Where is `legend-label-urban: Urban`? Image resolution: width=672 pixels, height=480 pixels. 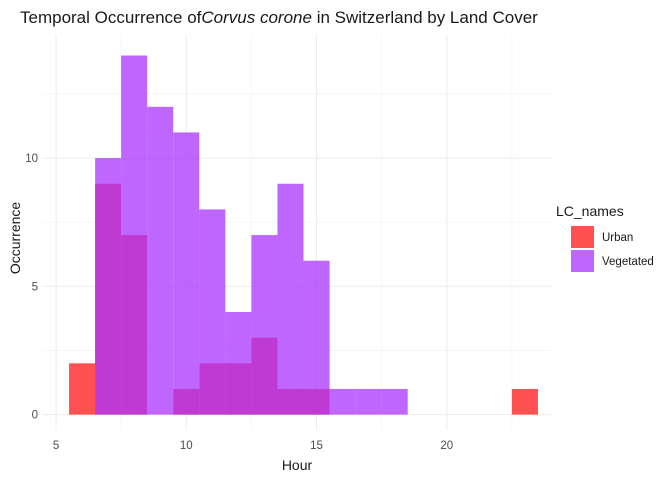 legend-label-urban: Urban is located at coordinates (617, 238).